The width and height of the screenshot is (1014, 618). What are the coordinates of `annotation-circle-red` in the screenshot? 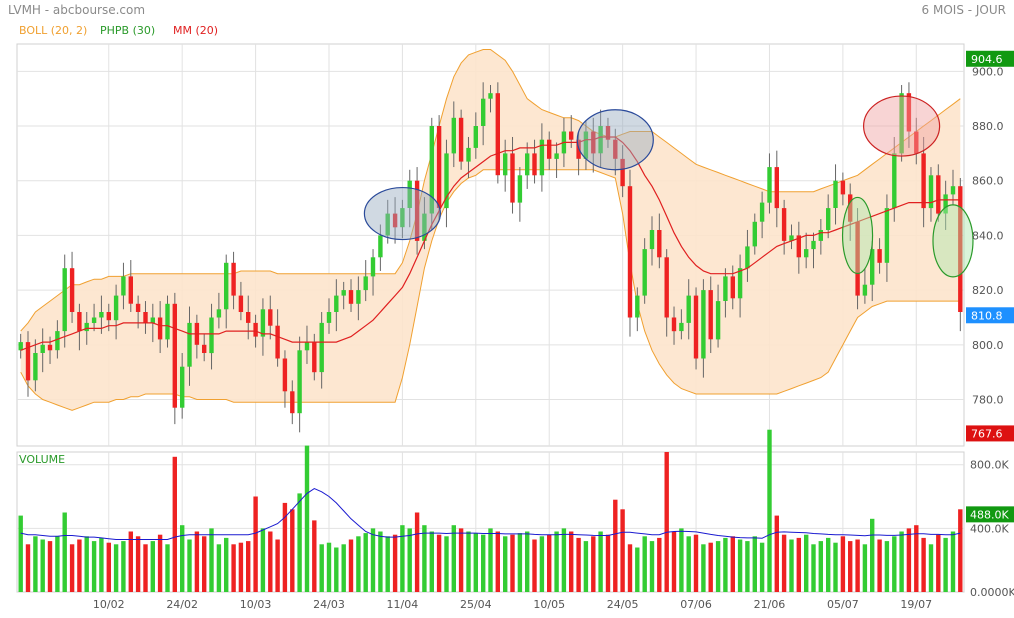 It's located at (902, 126).